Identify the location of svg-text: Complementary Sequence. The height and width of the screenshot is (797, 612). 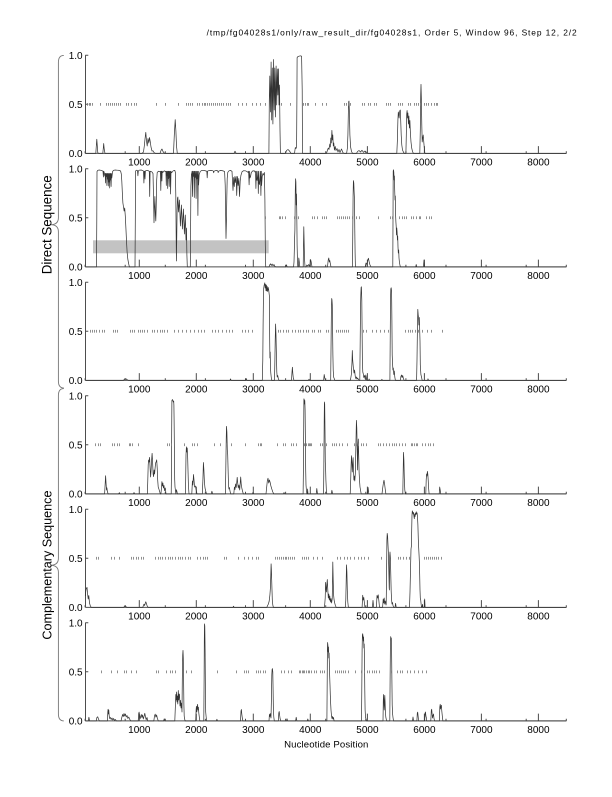
(47, 565).